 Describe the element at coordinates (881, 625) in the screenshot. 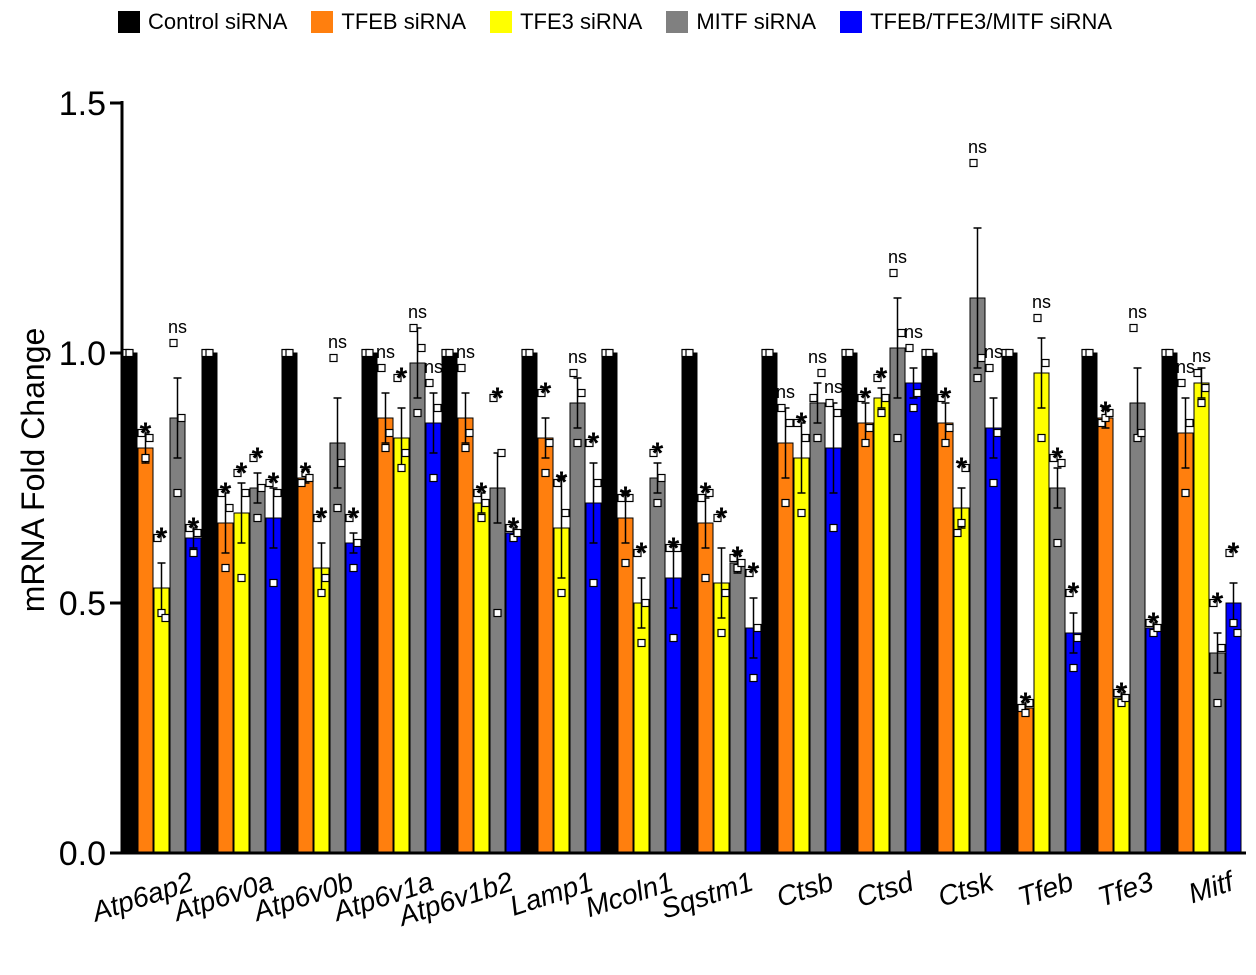

I see `bar-ctsd-tfe3-sirna` at that location.